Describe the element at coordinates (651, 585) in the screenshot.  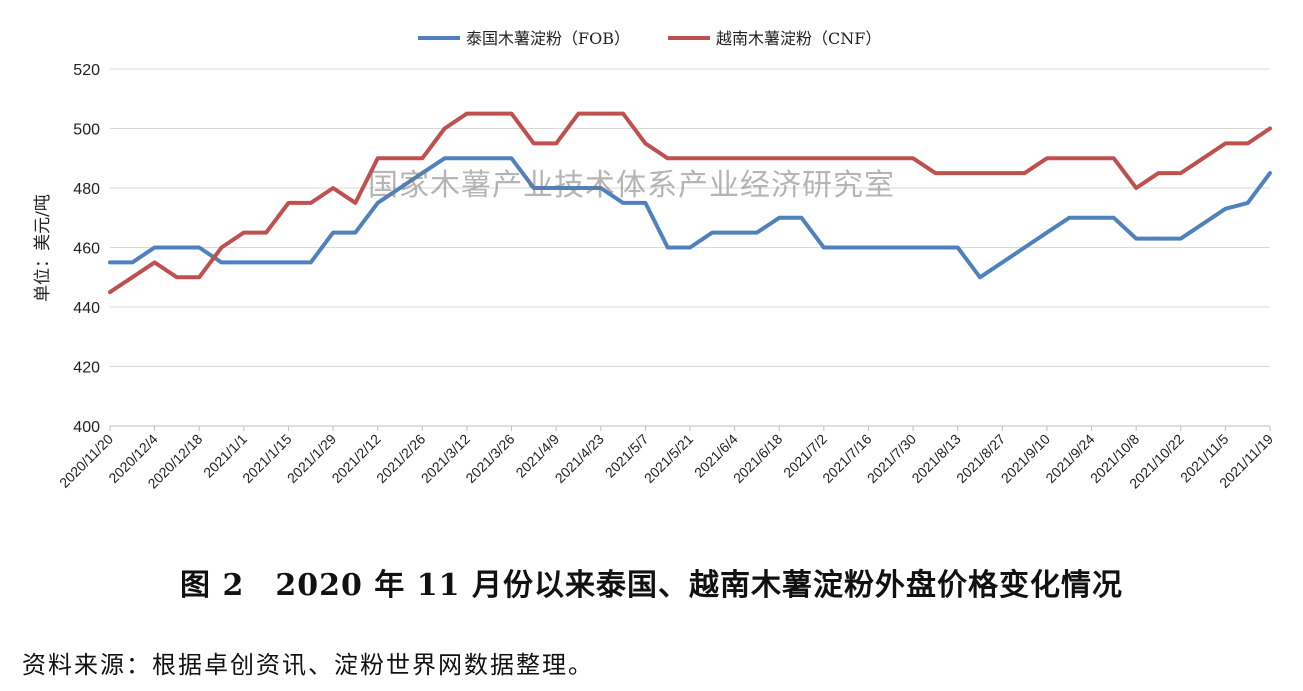
I see `figure-caption: 图 2 2020 年 11 月份以来泰国、越南木薯淀粉外盘价格变化情况` at that location.